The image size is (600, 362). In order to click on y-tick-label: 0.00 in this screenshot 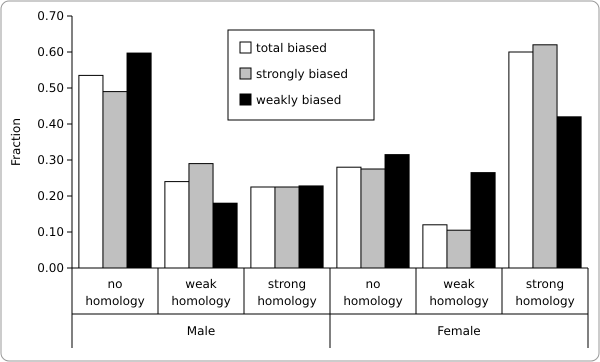, I will do `click(50, 268)`.